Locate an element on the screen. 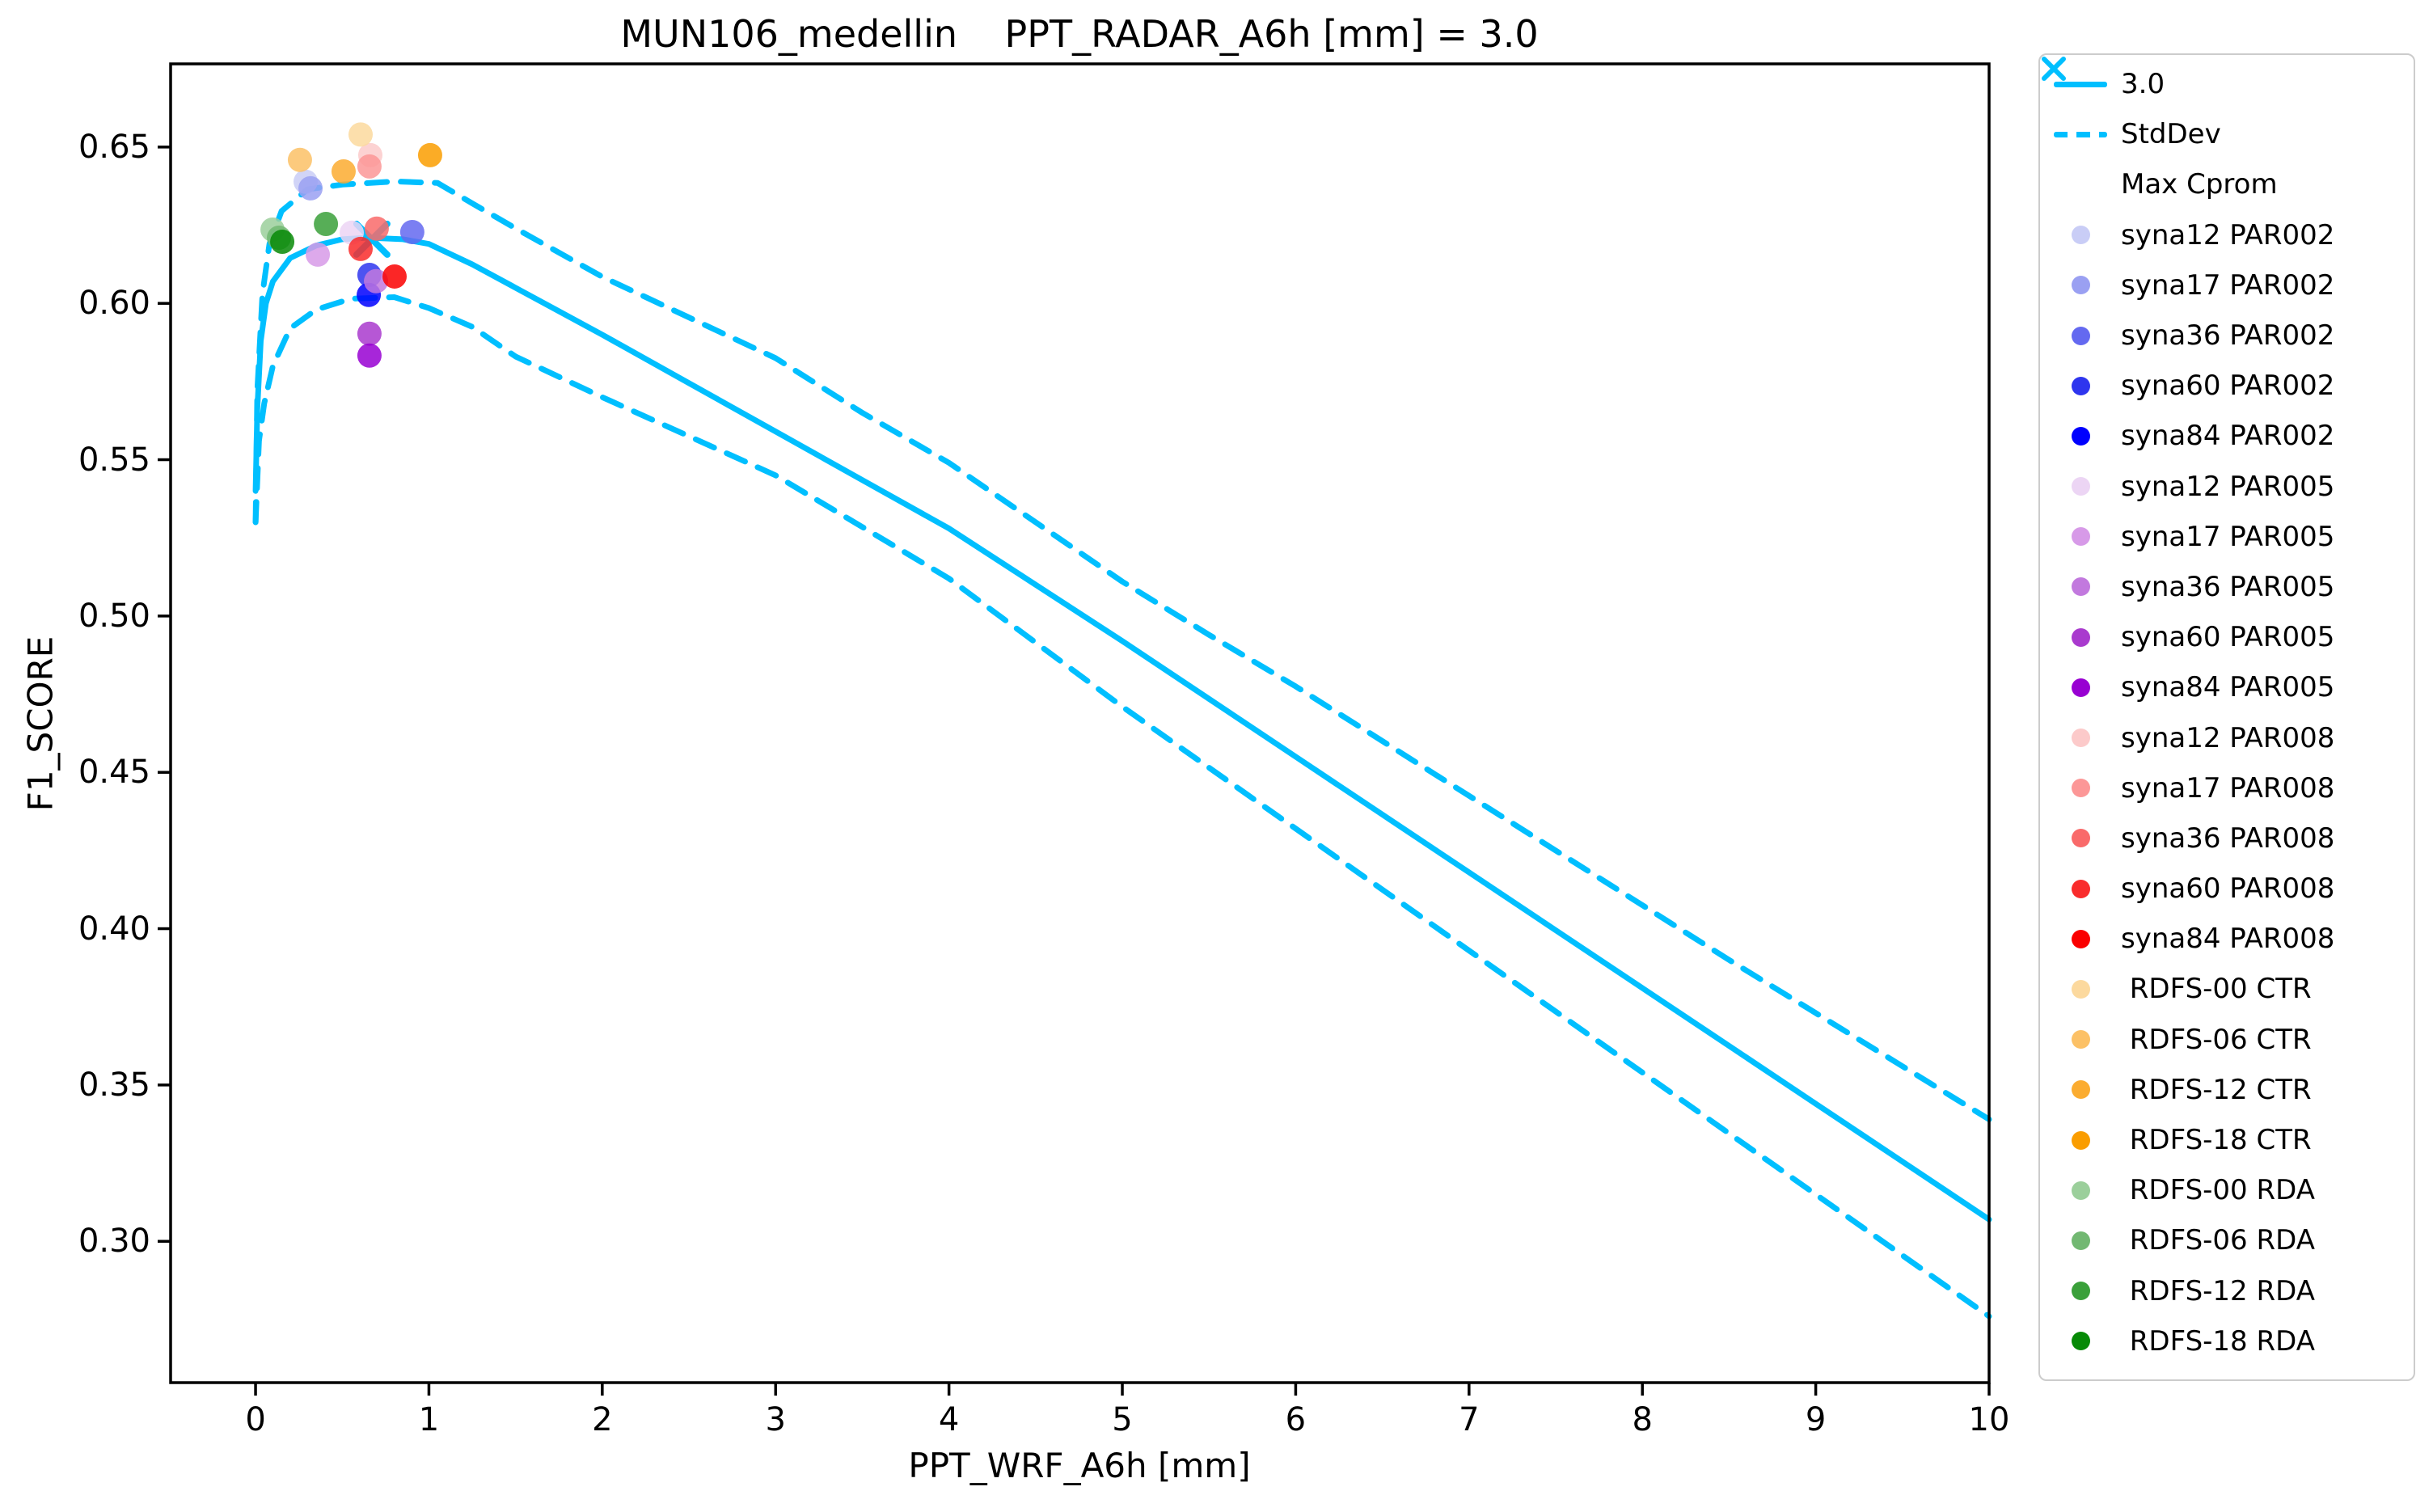 The width and height of the screenshot is (2433, 1512). legend-item-label: syna12 PAR008 is located at coordinates (2228, 737).